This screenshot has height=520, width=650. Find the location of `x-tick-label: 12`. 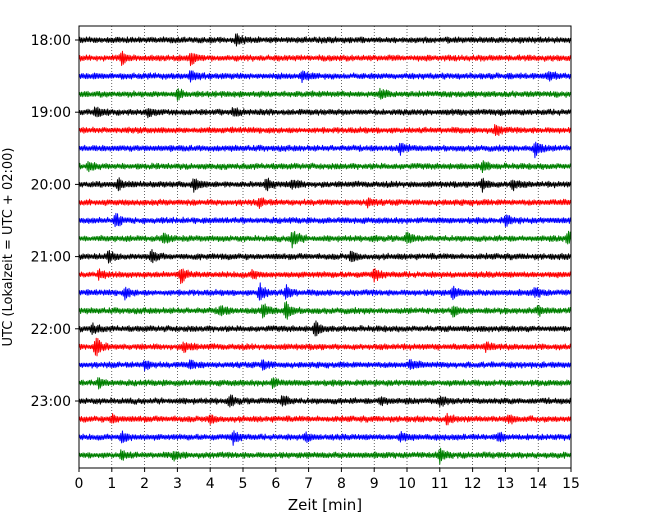

x-tick-label: 12 is located at coordinates (473, 484).